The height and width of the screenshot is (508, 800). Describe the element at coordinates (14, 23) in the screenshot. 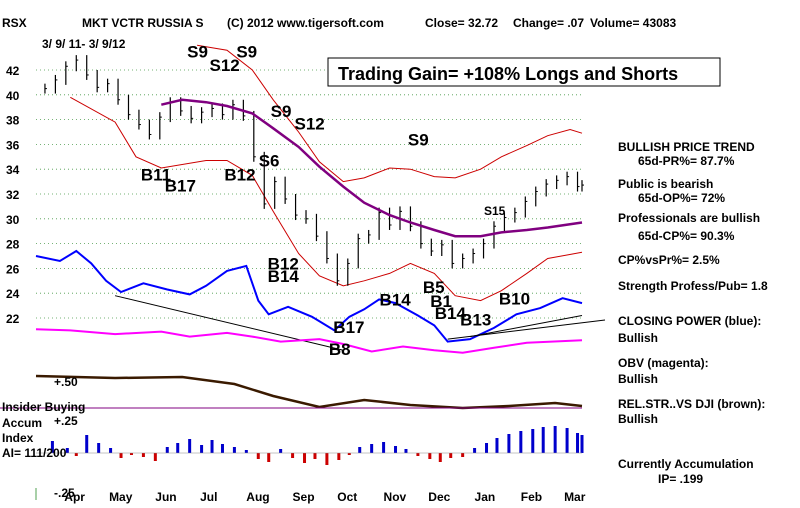

I see `ticker-symbol: RSX` at that location.